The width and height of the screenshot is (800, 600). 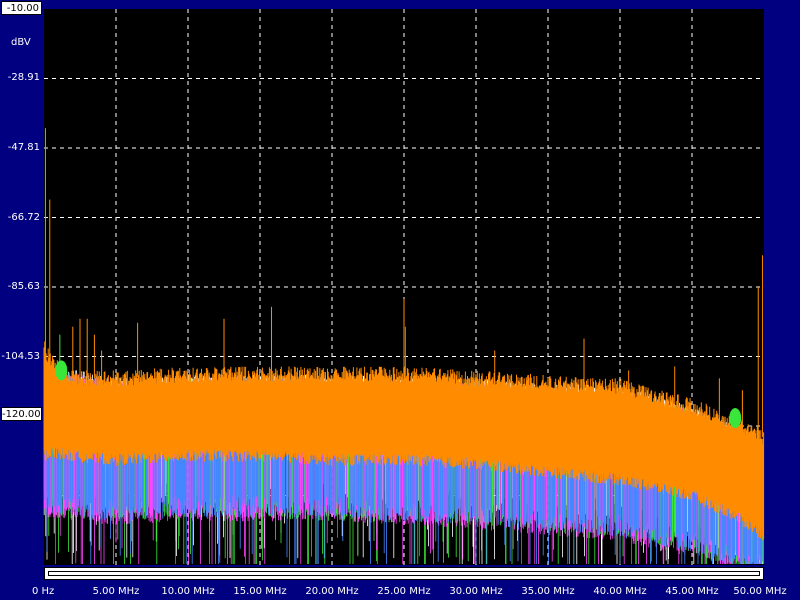 I want to click on y-tick-label: -85.63, so click(x=21, y=287).